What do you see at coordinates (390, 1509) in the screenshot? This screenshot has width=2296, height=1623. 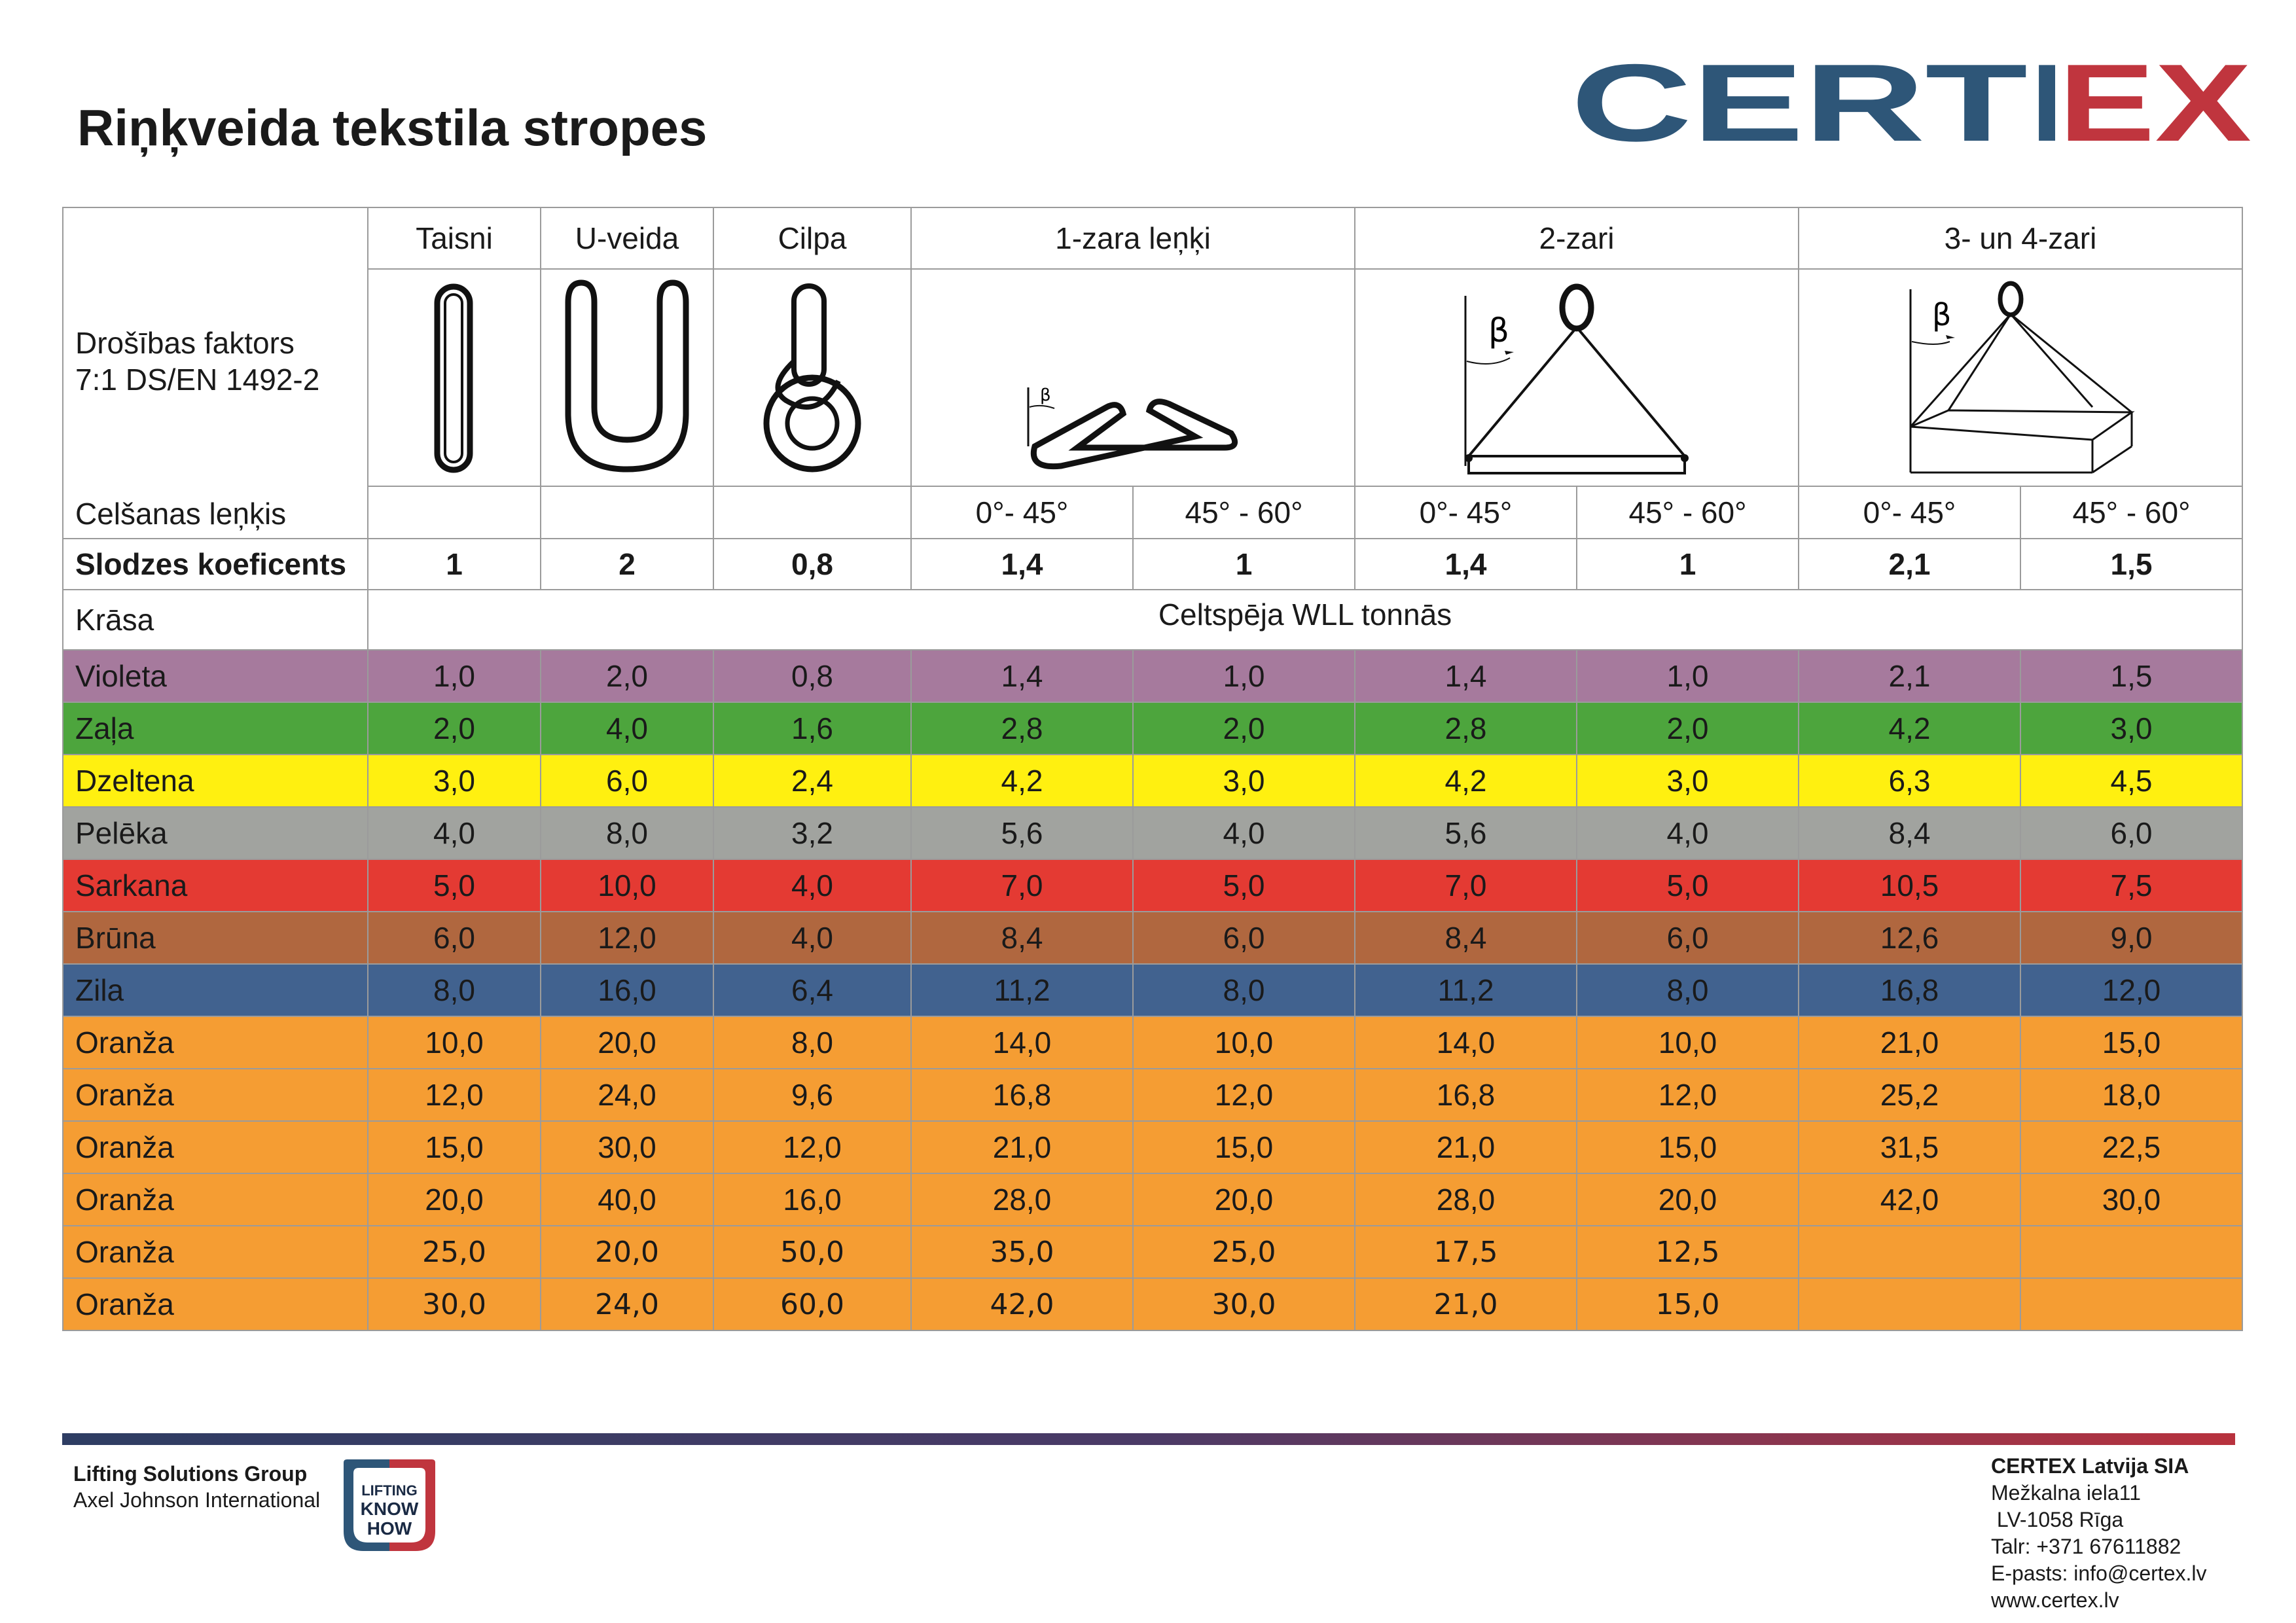 I see `badge-line-2: KNOW` at bounding box center [390, 1509].